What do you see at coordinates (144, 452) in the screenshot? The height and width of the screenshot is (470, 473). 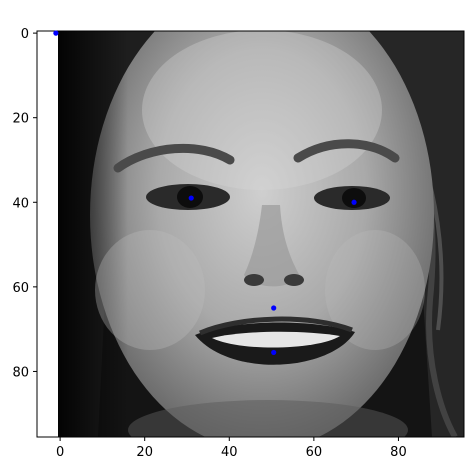 I see `x-tick-label: 20` at bounding box center [144, 452].